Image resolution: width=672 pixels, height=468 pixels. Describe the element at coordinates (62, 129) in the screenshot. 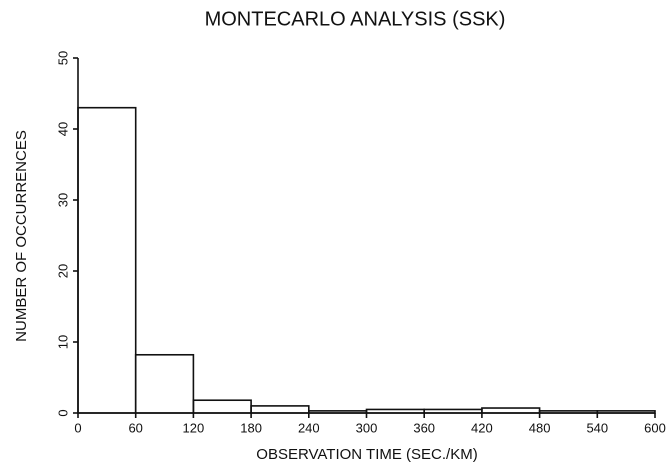

I see `y-tick-label: 40` at that location.